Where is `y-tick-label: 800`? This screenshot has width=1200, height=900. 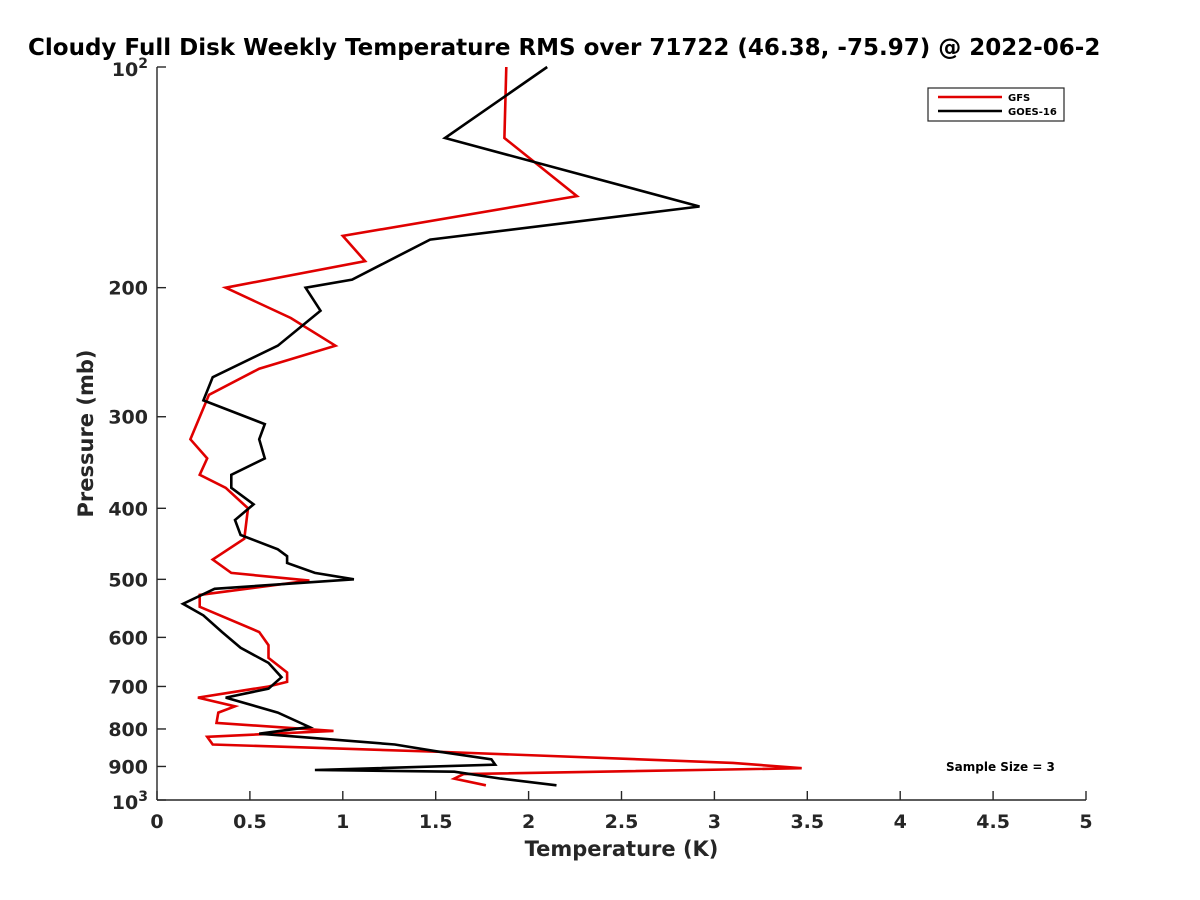 y-tick-label: 800 is located at coordinates (128, 730).